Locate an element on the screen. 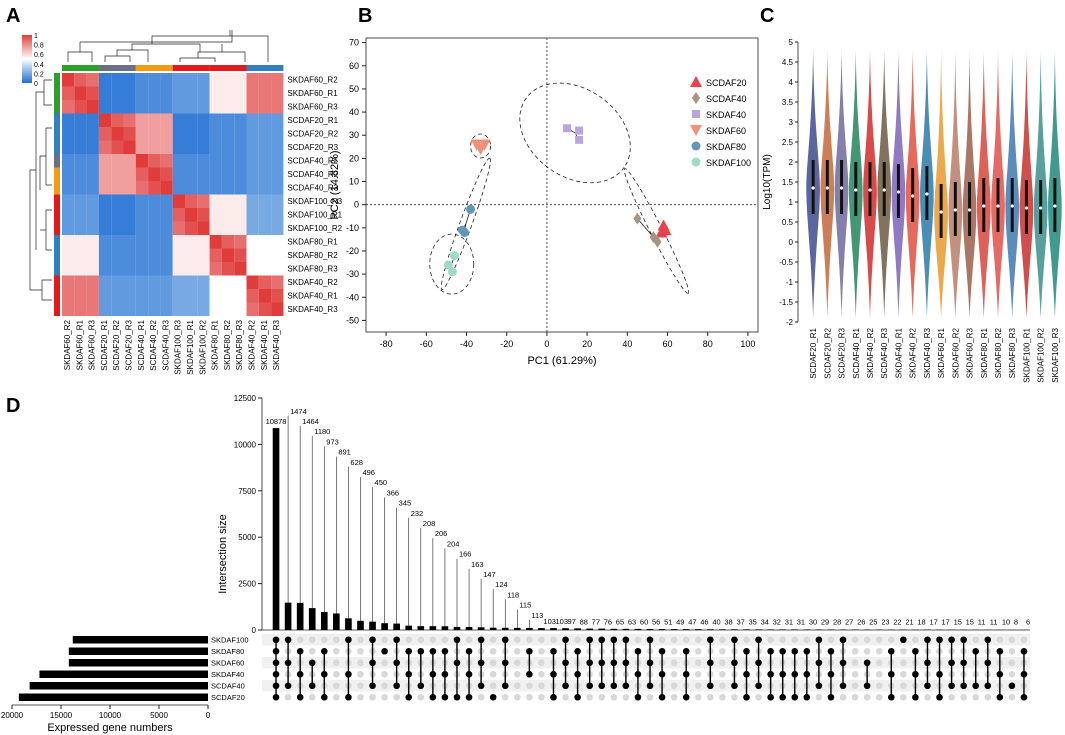 The height and width of the screenshot is (735, 1065). upset-bar-label: 37 is located at coordinates (740, 621).